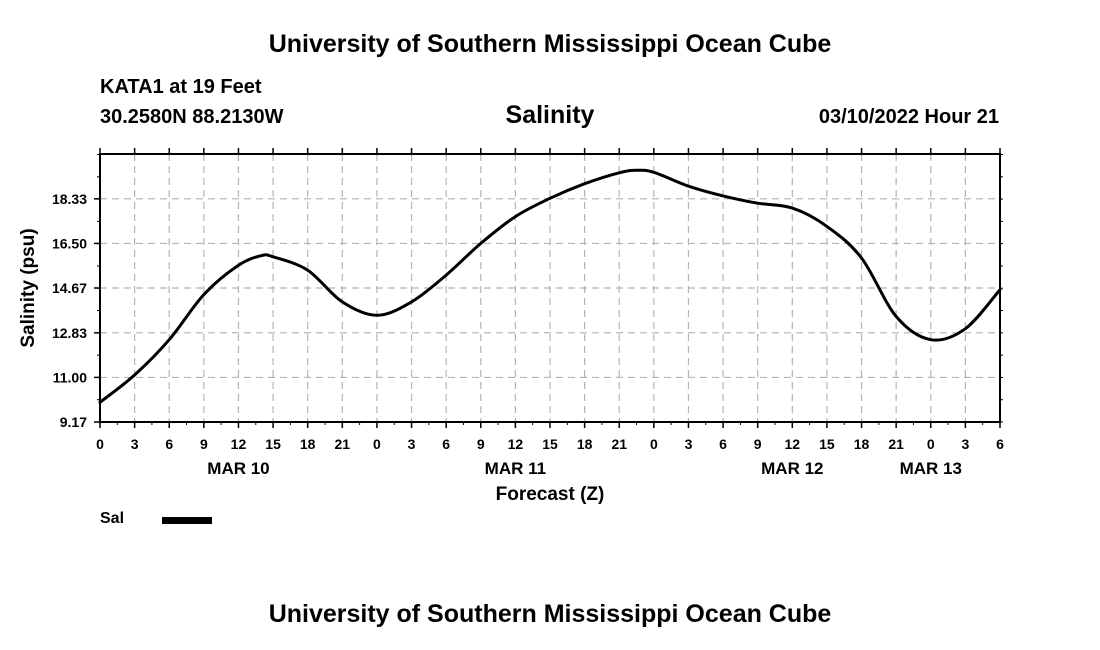 The width and height of the screenshot is (1100, 650). Describe the element at coordinates (187, 520) in the screenshot. I see `legend-line-swatch` at that location.